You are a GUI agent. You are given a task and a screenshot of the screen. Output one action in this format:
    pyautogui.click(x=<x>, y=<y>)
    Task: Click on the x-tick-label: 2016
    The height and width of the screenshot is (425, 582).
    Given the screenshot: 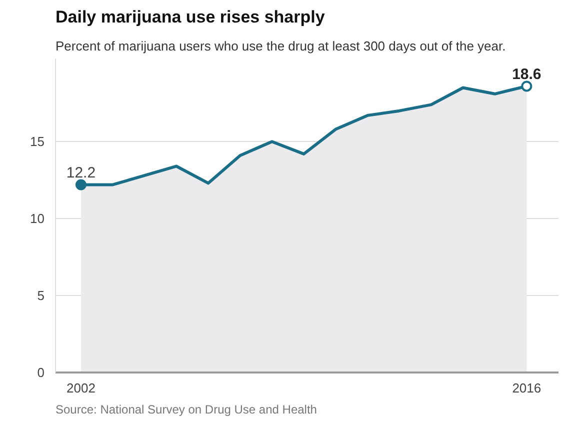 What is the action you would take?
    pyautogui.click(x=527, y=388)
    